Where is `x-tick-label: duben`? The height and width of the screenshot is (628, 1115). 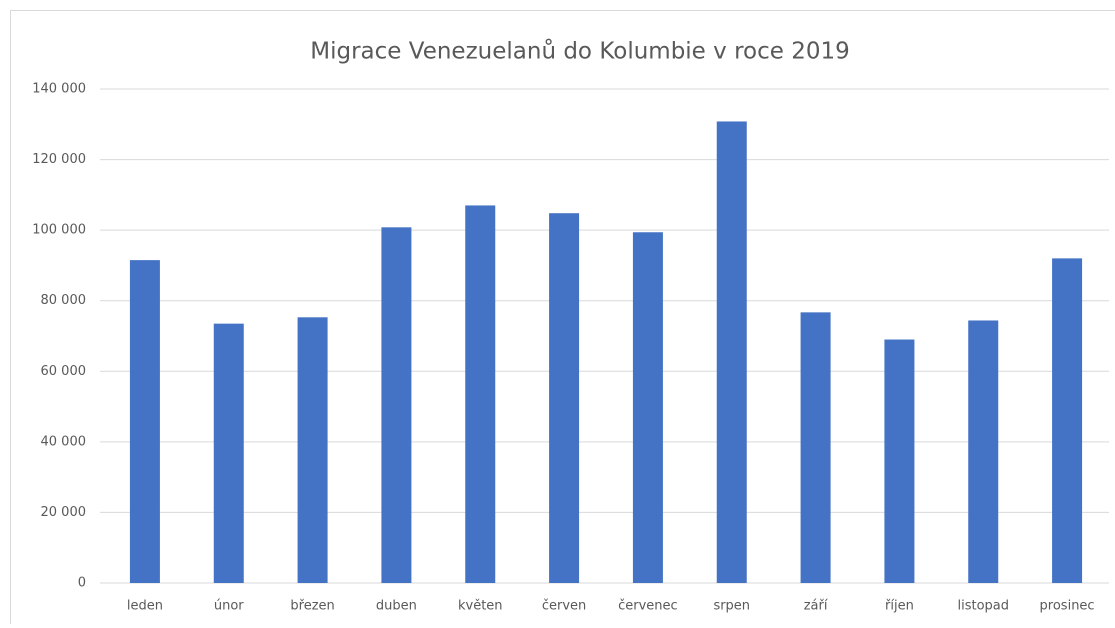 x-tick-label: duben is located at coordinates (396, 606).